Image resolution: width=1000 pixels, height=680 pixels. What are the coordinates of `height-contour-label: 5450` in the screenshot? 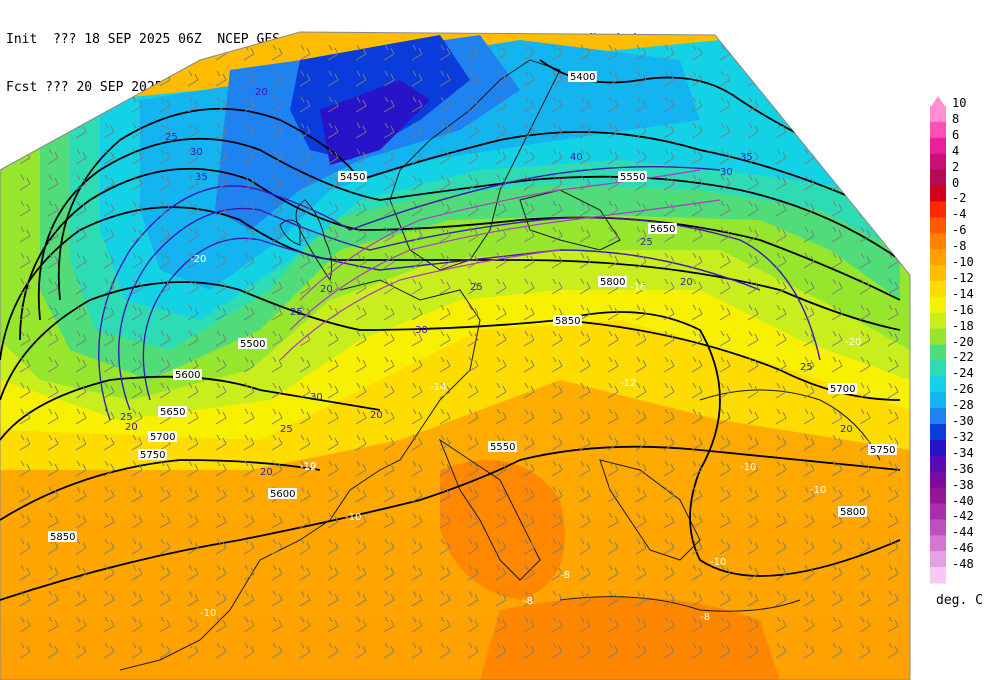 It's located at (352, 177).